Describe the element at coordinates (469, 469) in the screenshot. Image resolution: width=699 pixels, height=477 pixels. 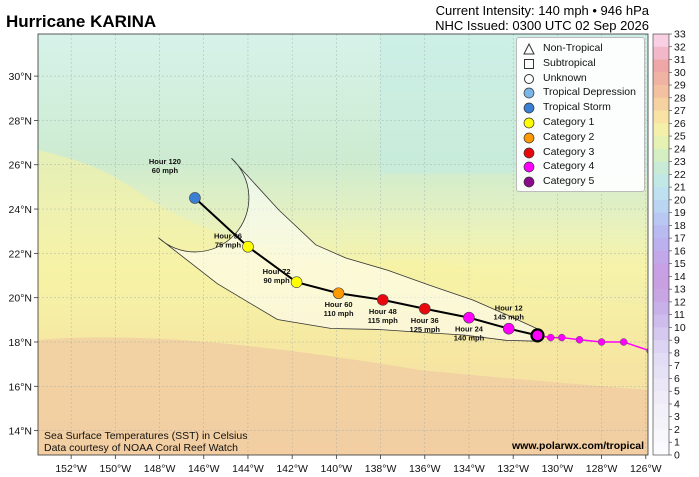
I see `lon-label: 134°W` at that location.